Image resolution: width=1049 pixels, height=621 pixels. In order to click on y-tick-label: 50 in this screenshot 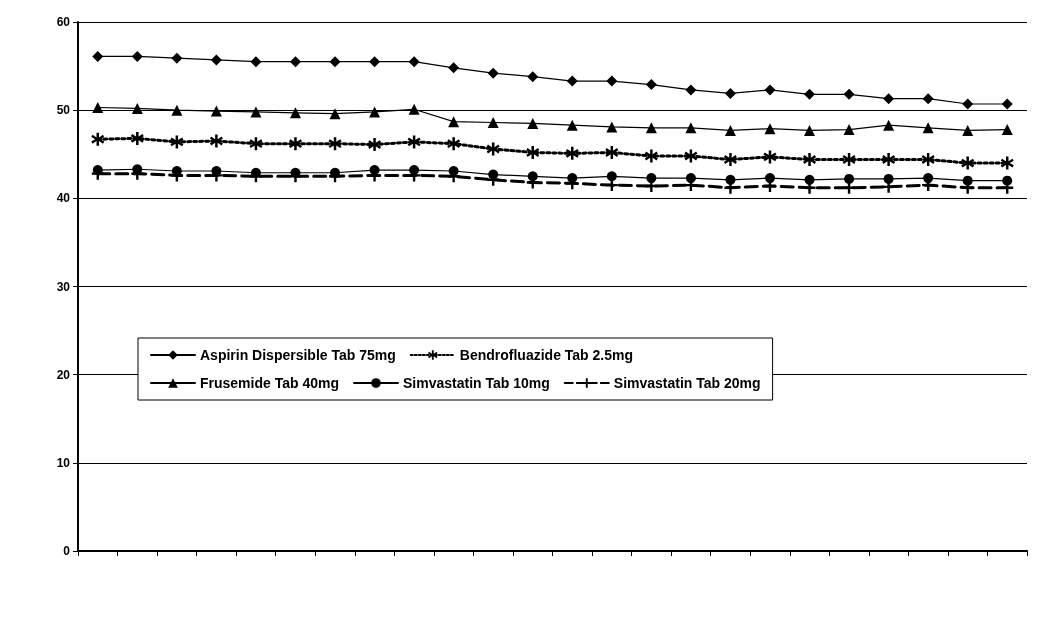, I will do `click(63, 110)`.